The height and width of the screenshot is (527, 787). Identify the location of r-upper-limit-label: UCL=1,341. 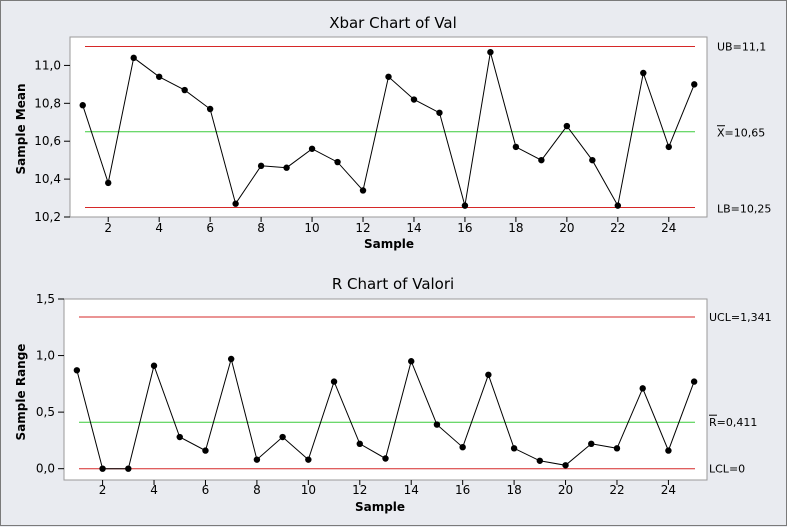
(740, 317).